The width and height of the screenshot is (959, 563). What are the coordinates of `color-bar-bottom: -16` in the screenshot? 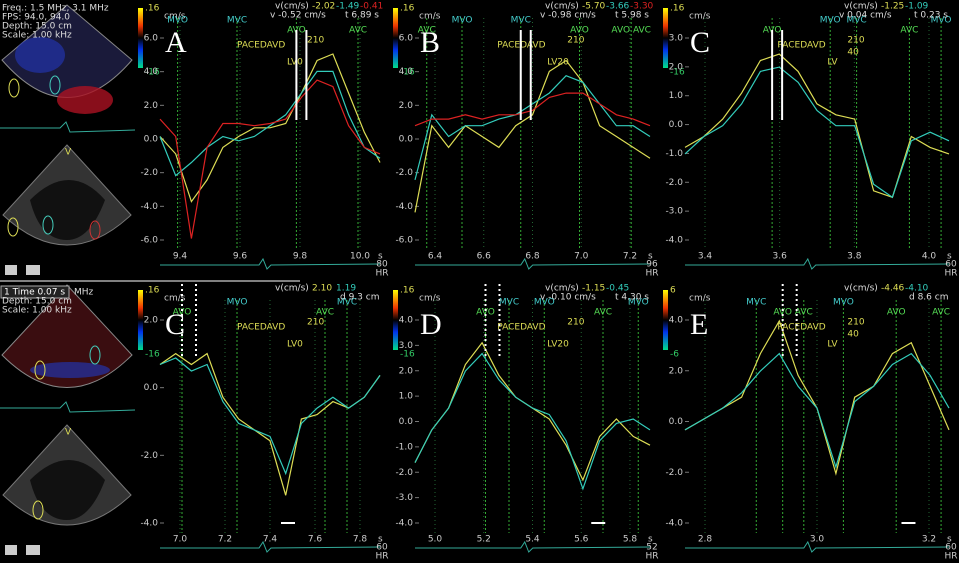 It's located at (152, 73).